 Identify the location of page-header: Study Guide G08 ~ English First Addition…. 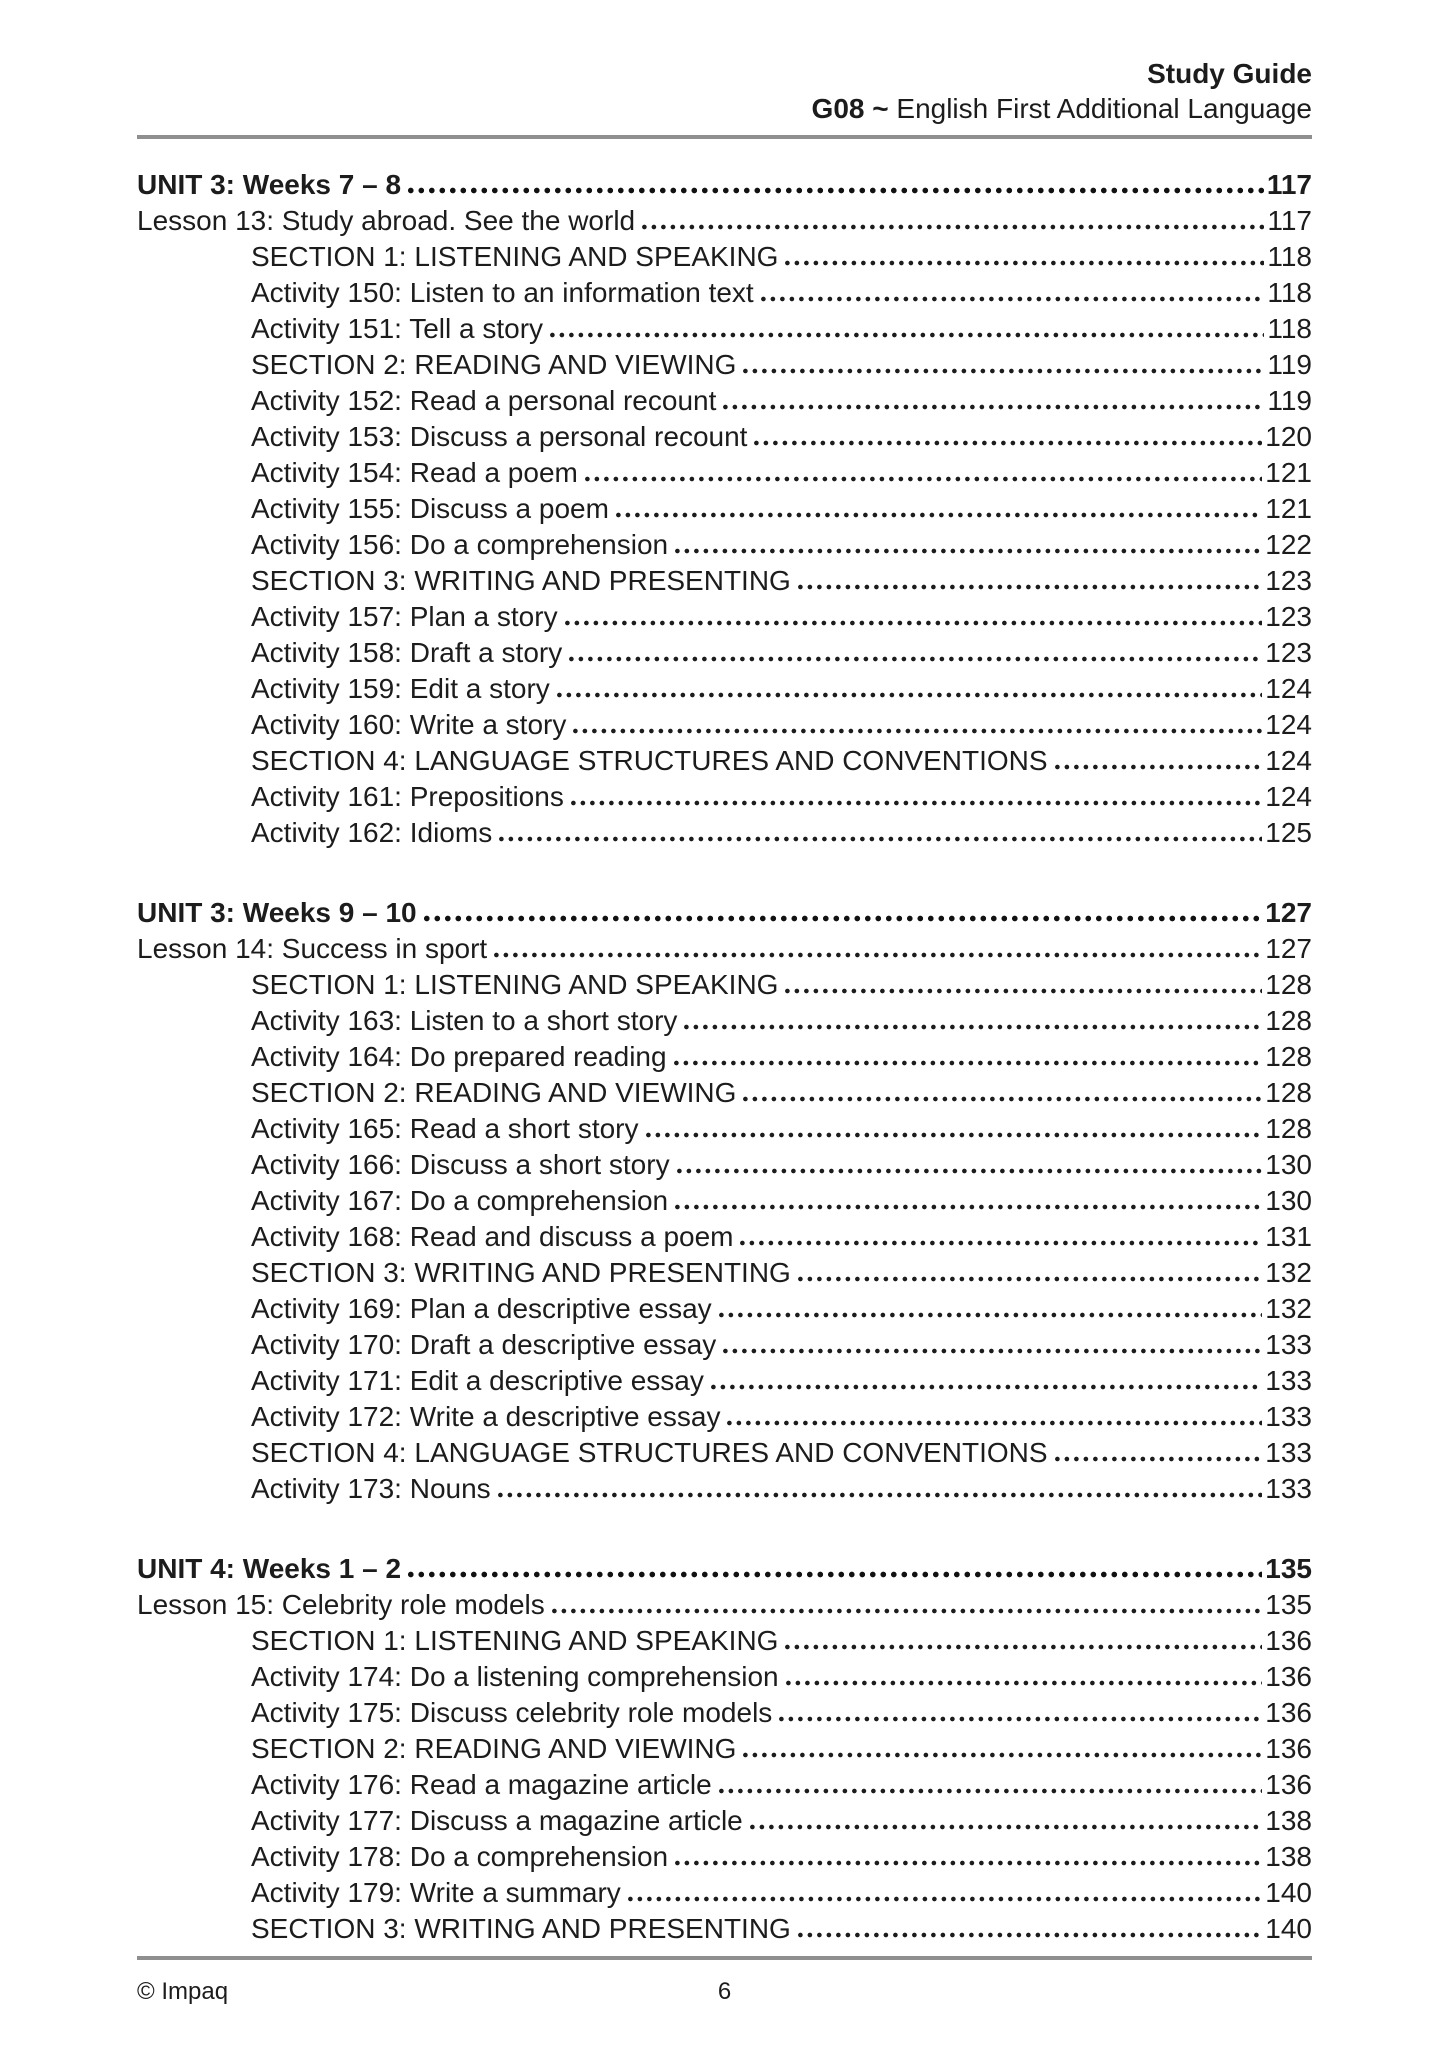
(724, 91).